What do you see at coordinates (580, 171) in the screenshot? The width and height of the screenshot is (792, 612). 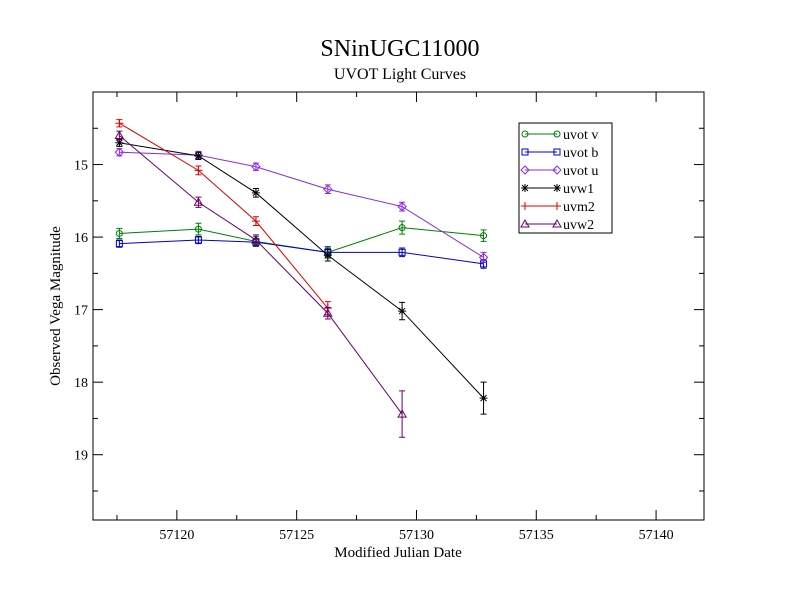 I see `legend-label: uvot u` at bounding box center [580, 171].